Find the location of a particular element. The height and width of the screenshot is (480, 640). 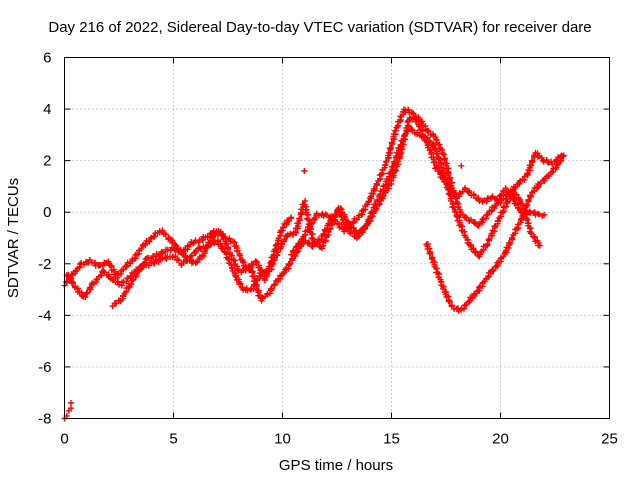

y-tick-label: -6 is located at coordinates (44, 367).